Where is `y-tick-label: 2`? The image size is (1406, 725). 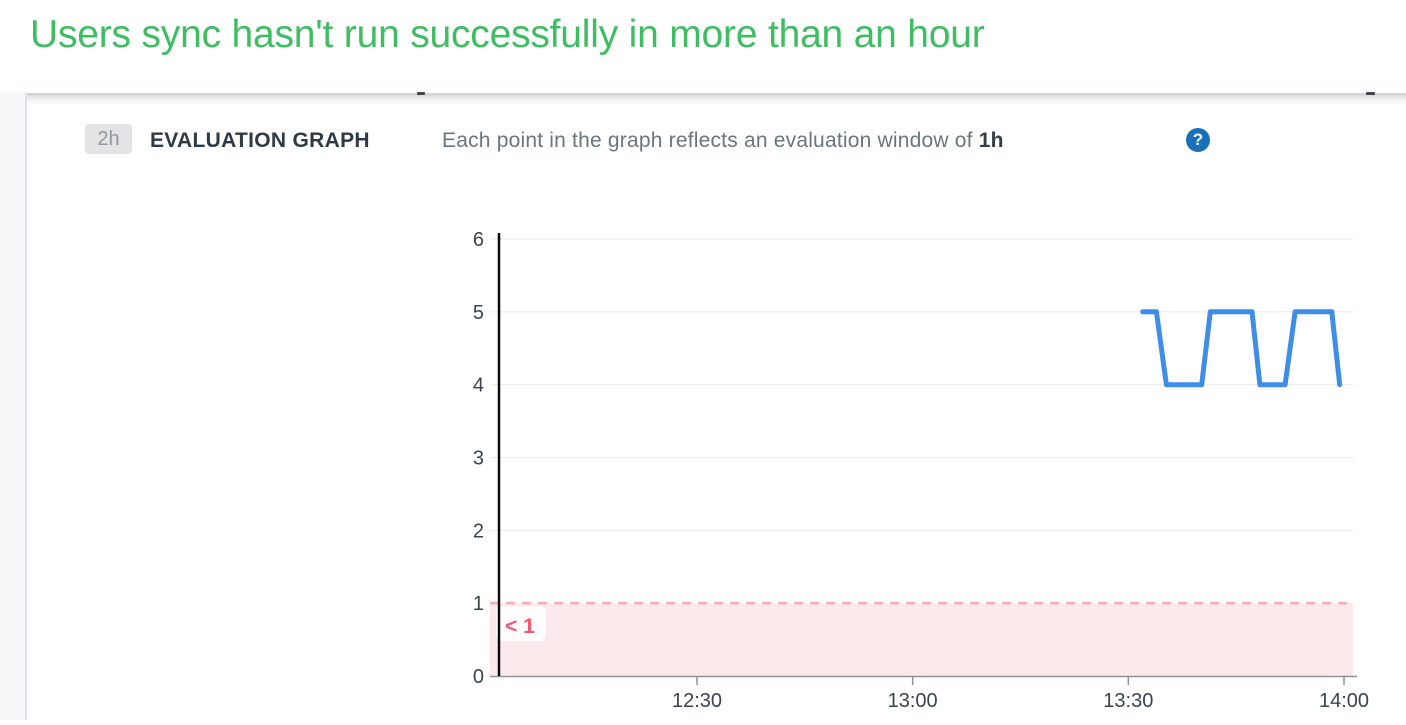
y-tick-label: 2 is located at coordinates (478, 531).